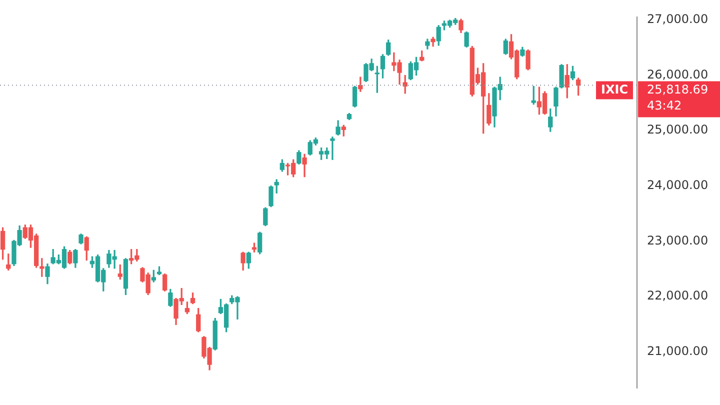 The width and height of the screenshot is (720, 405). What do you see at coordinates (677, 351) in the screenshot?
I see `y-tick-label: 21,000.00` at bounding box center [677, 351].